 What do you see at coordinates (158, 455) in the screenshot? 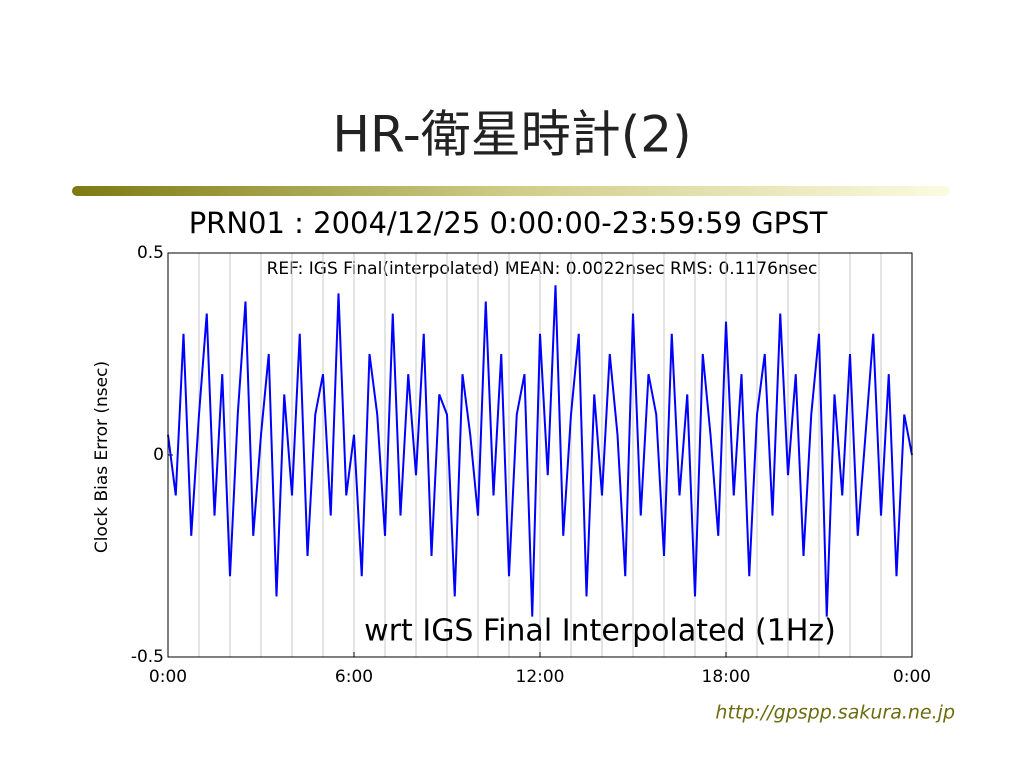
I see `y-tick-label: 0` at bounding box center [158, 455].